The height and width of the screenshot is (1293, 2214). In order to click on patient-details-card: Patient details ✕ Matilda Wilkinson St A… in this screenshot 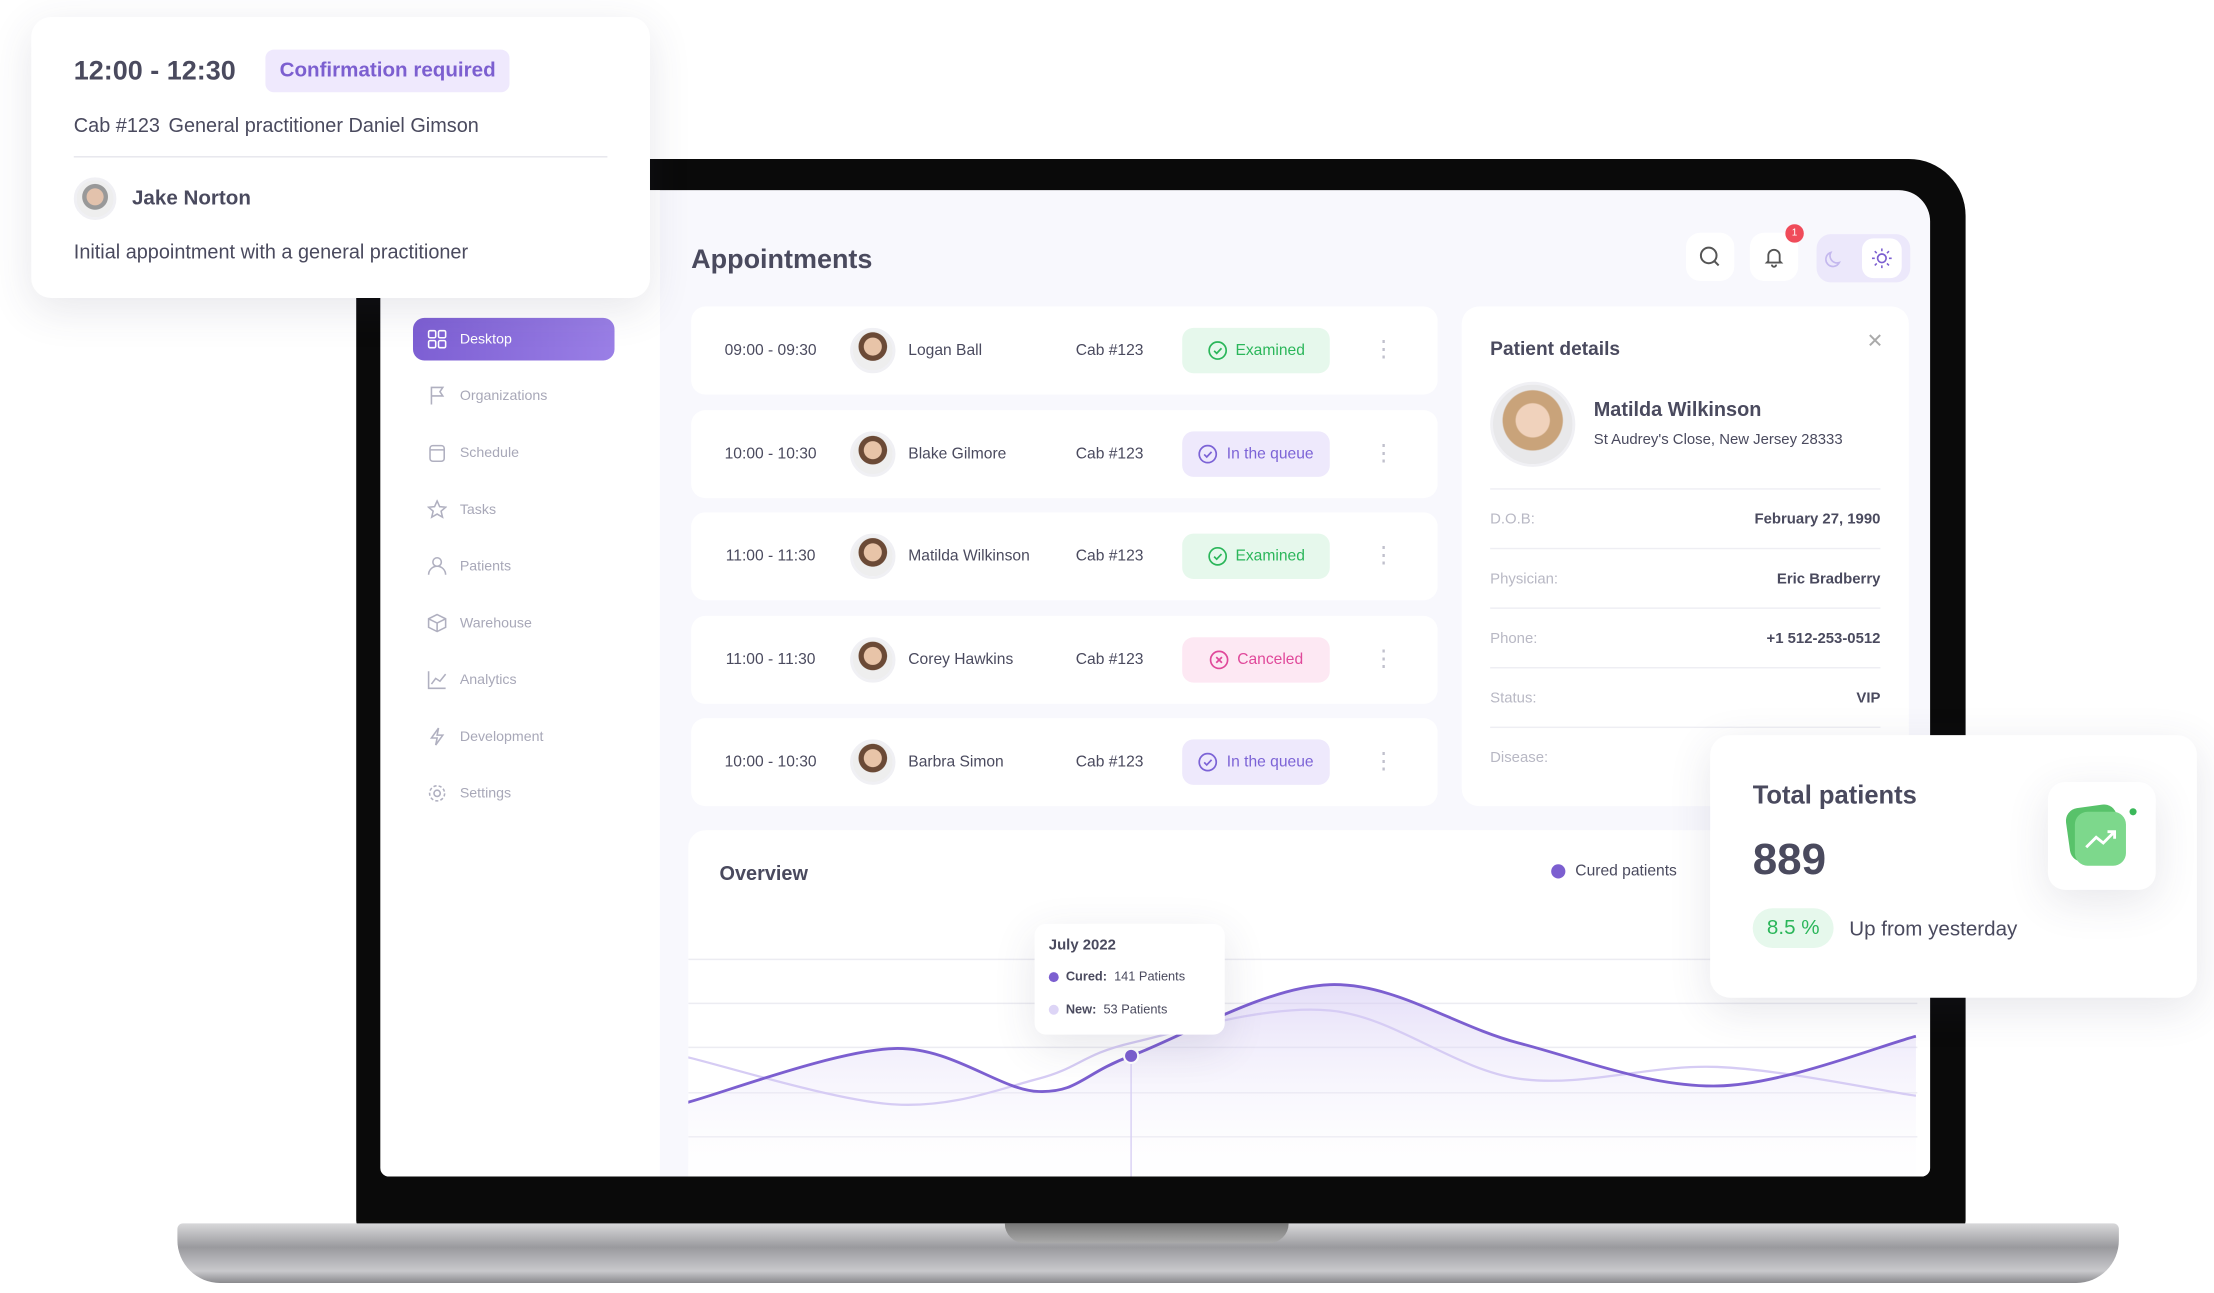, I will do `click(1685, 556)`.